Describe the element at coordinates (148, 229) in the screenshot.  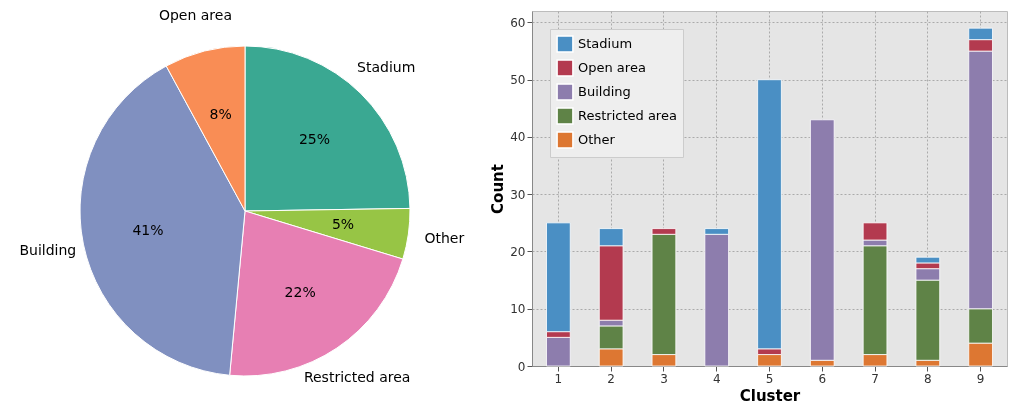
I see `data-label: 41%` at that location.